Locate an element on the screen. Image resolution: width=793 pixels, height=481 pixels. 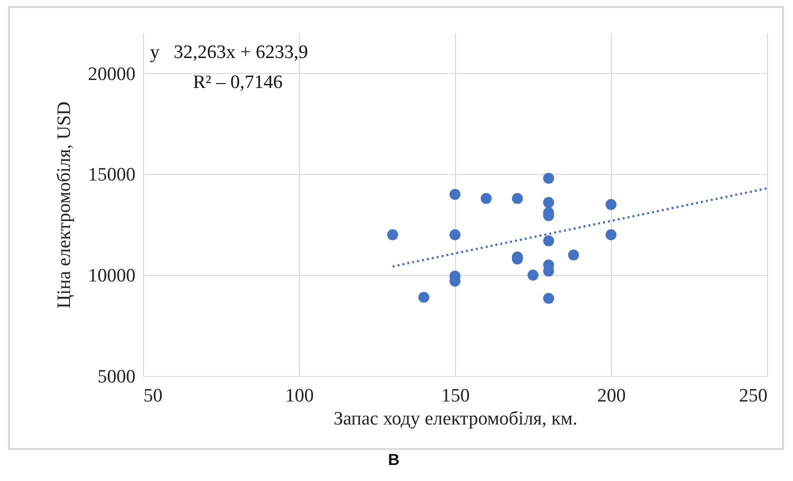
y-tick-label: 5000 is located at coordinates (117, 377).